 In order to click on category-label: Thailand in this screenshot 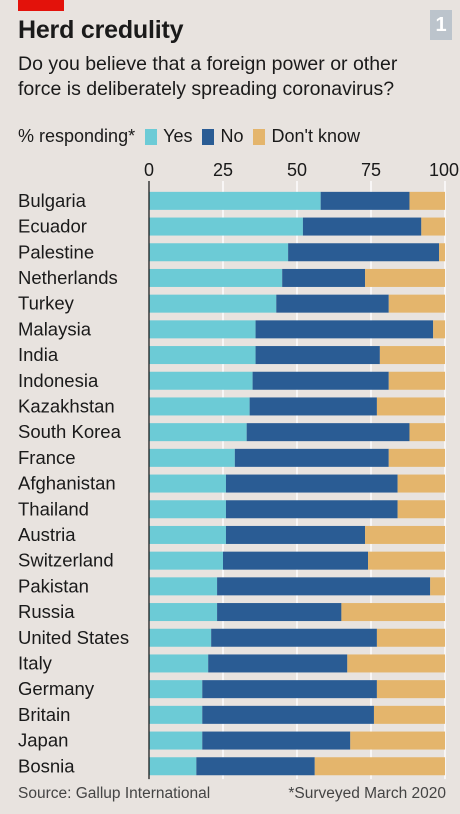, I will do `click(53, 508)`.